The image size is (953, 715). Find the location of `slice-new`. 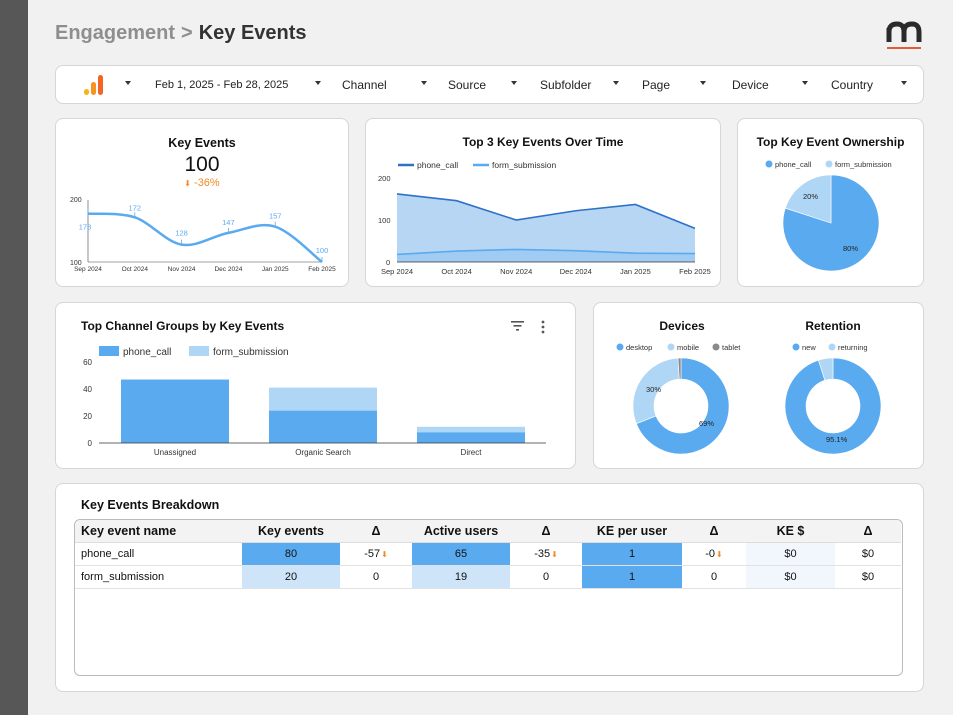

slice-new is located at coordinates (833, 406).